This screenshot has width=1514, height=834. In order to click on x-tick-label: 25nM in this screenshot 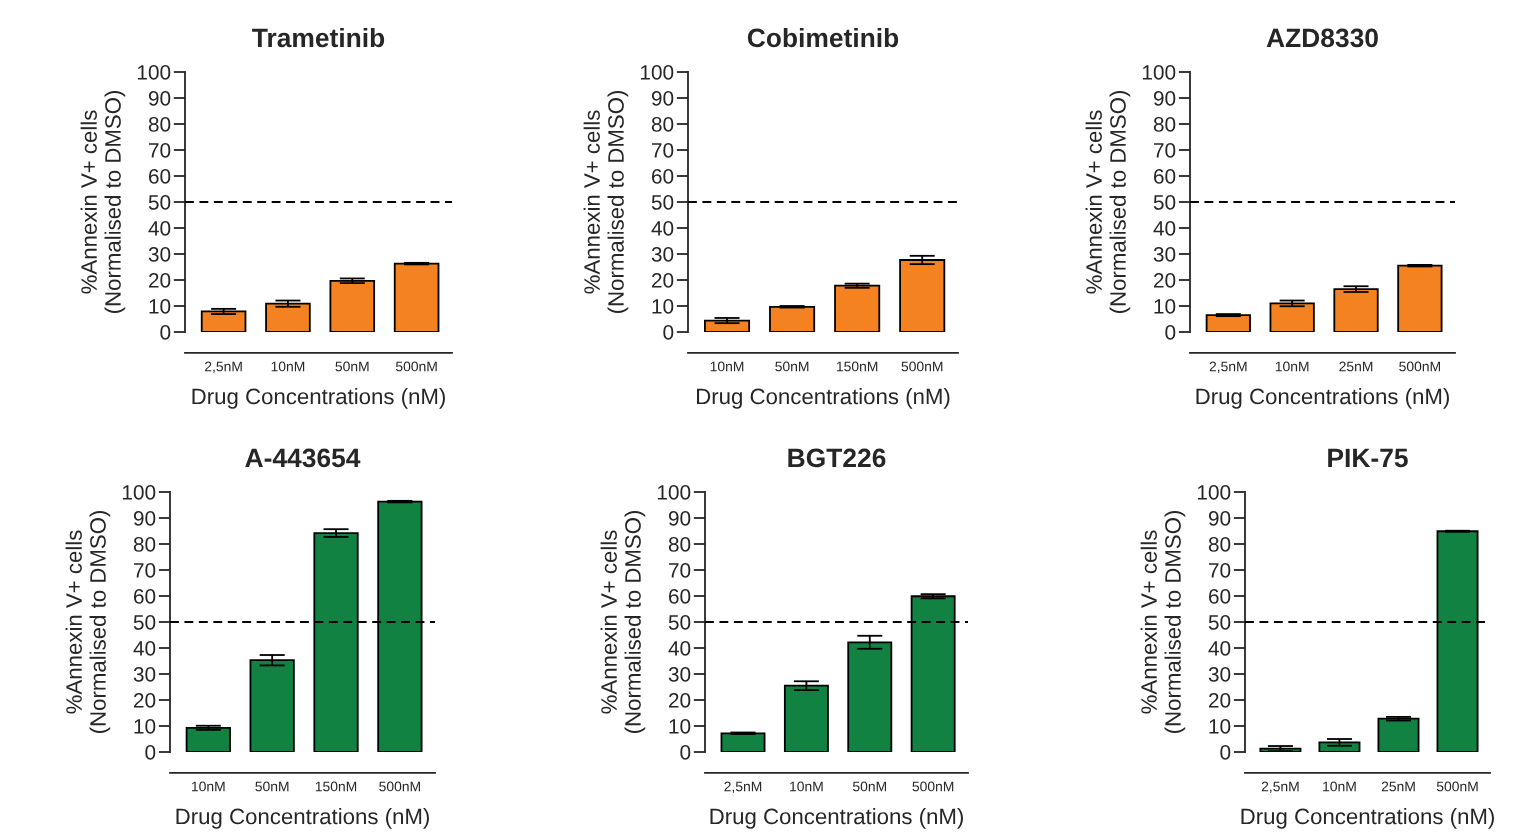, I will do `click(1356, 366)`.